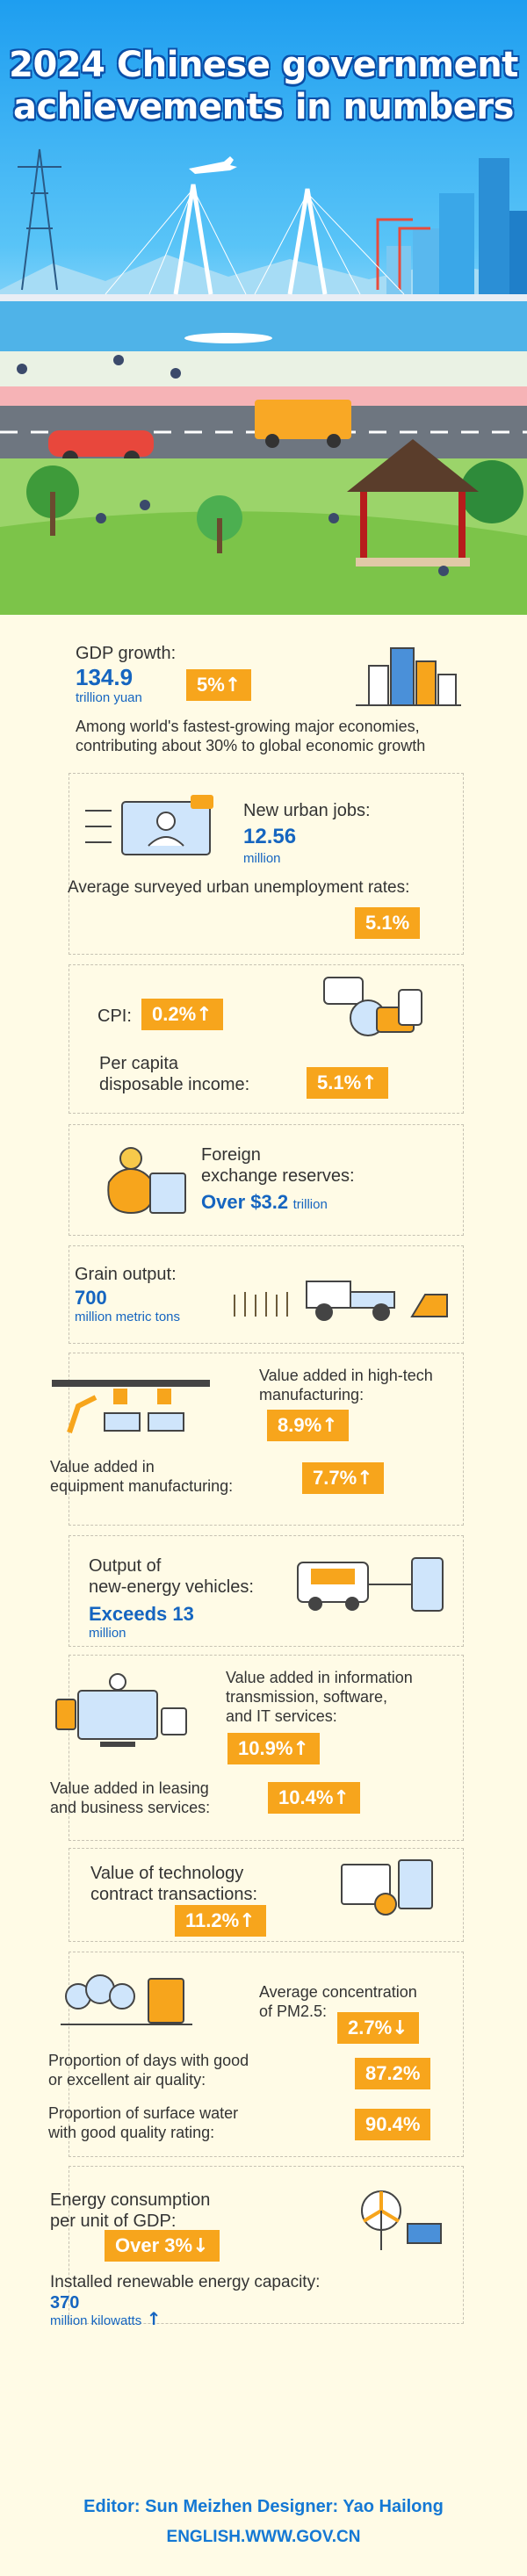 The width and height of the screenshot is (527, 2576). Describe the element at coordinates (378, 2028) in the screenshot. I see `pm25-badge: 2.7%↓` at that location.